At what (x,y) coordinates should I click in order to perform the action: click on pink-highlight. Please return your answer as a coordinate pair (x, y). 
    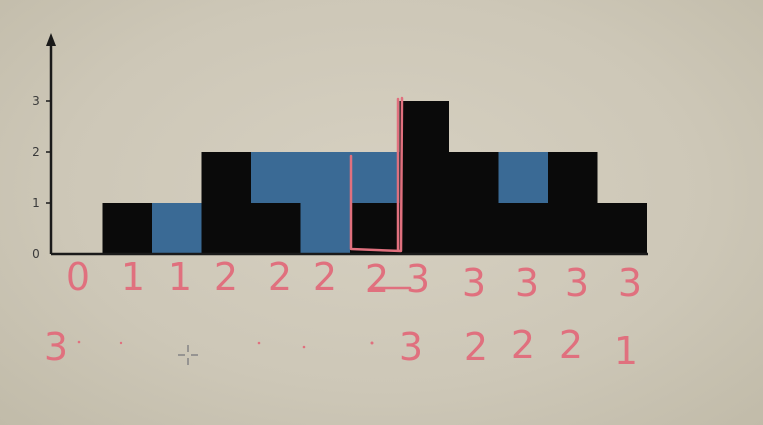
    Looking at the image, I should click on (376, 174).